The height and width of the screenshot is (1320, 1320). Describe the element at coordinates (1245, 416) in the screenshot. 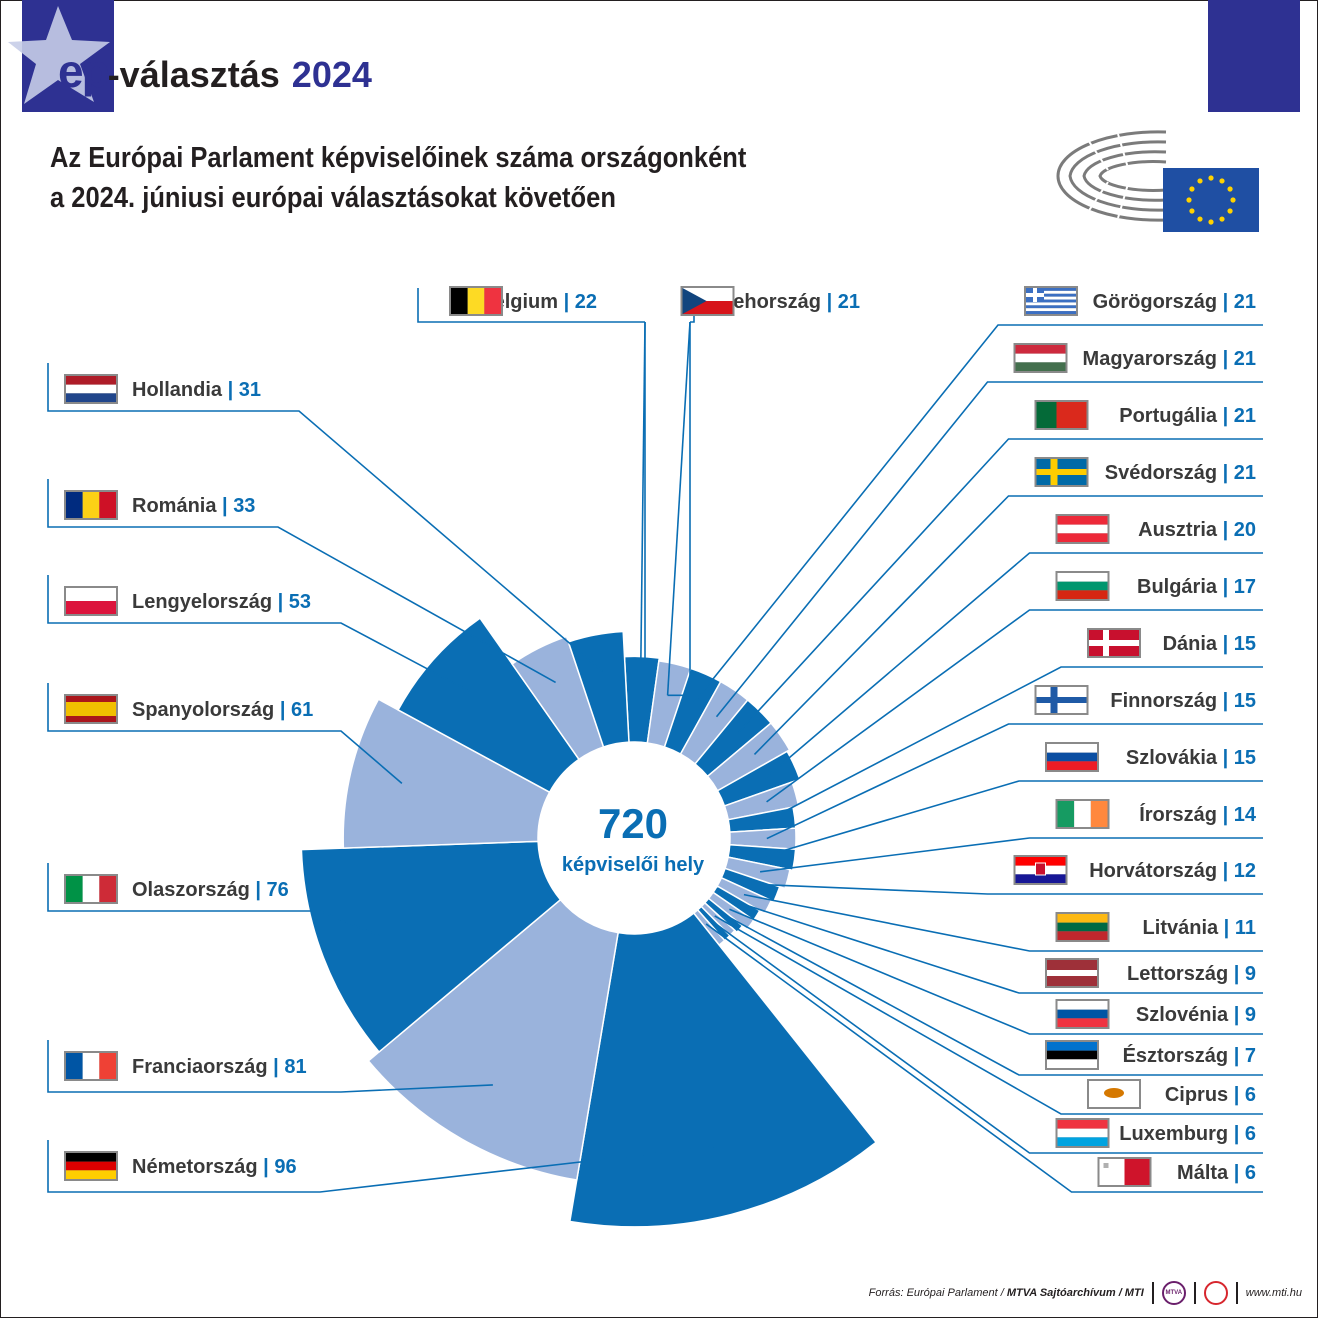

I see `seat-count: 21` at that location.